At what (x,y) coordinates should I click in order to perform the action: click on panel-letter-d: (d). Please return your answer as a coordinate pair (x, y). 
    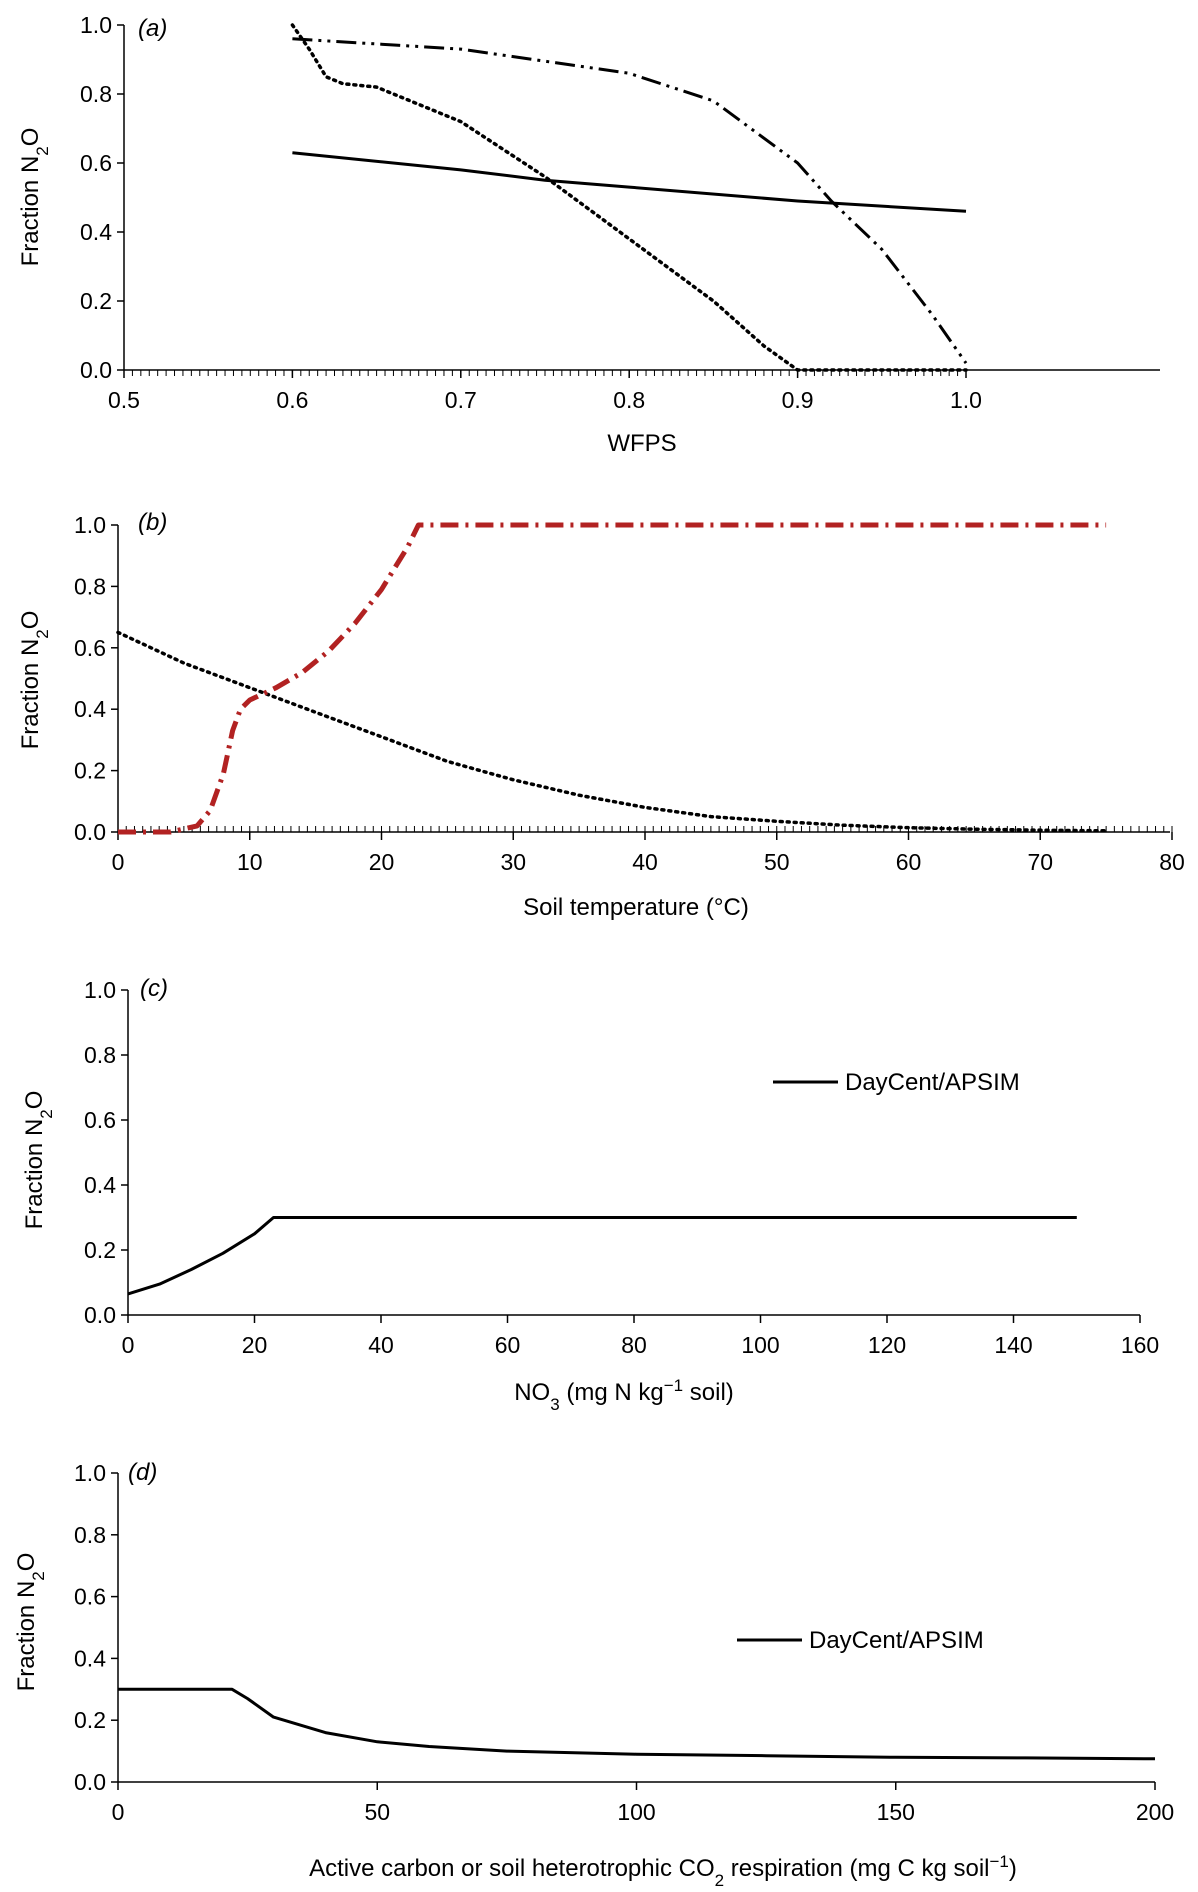
    Looking at the image, I should click on (142, 1472).